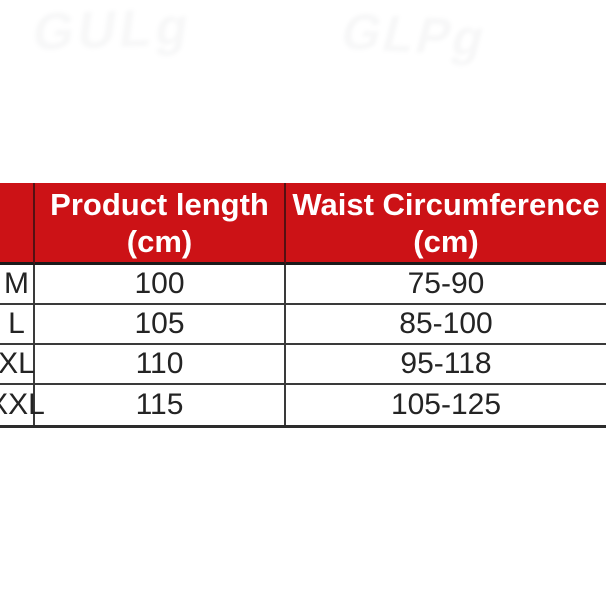 Image resolution: width=610 pixels, height=610 pixels. What do you see at coordinates (159, 204) in the screenshot?
I see `header-label: Product length` at bounding box center [159, 204].